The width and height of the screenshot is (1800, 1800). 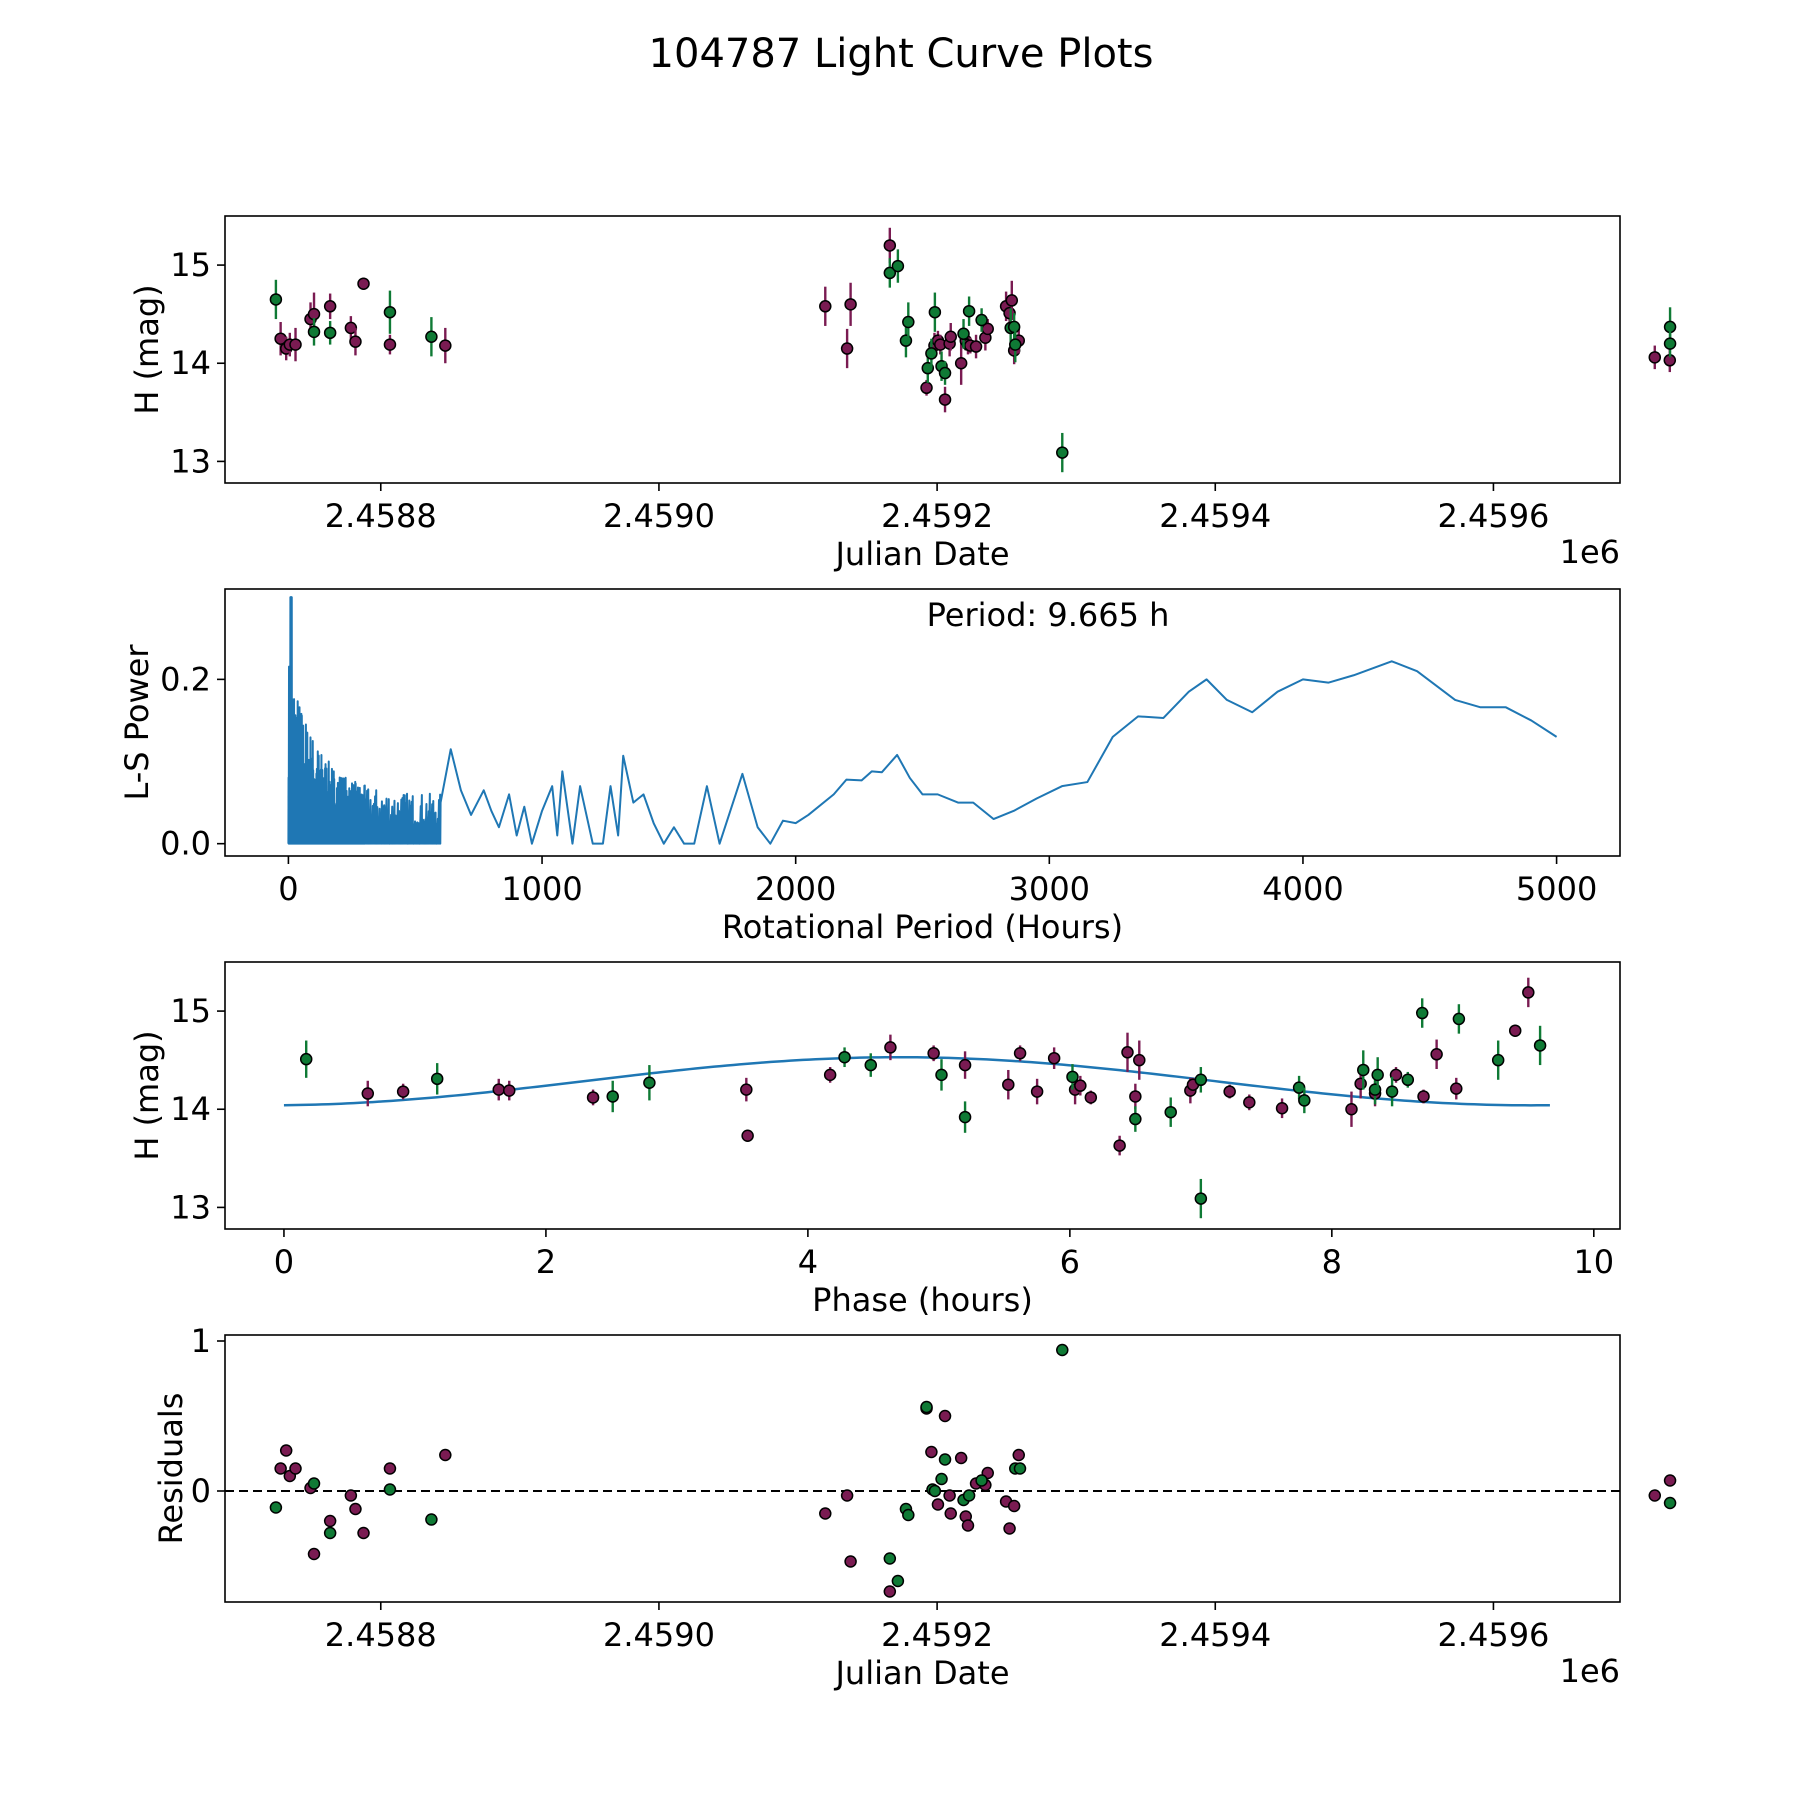 What do you see at coordinates (937, 1635) in the screenshot?
I see `x-tick-label: 2.4592` at bounding box center [937, 1635].